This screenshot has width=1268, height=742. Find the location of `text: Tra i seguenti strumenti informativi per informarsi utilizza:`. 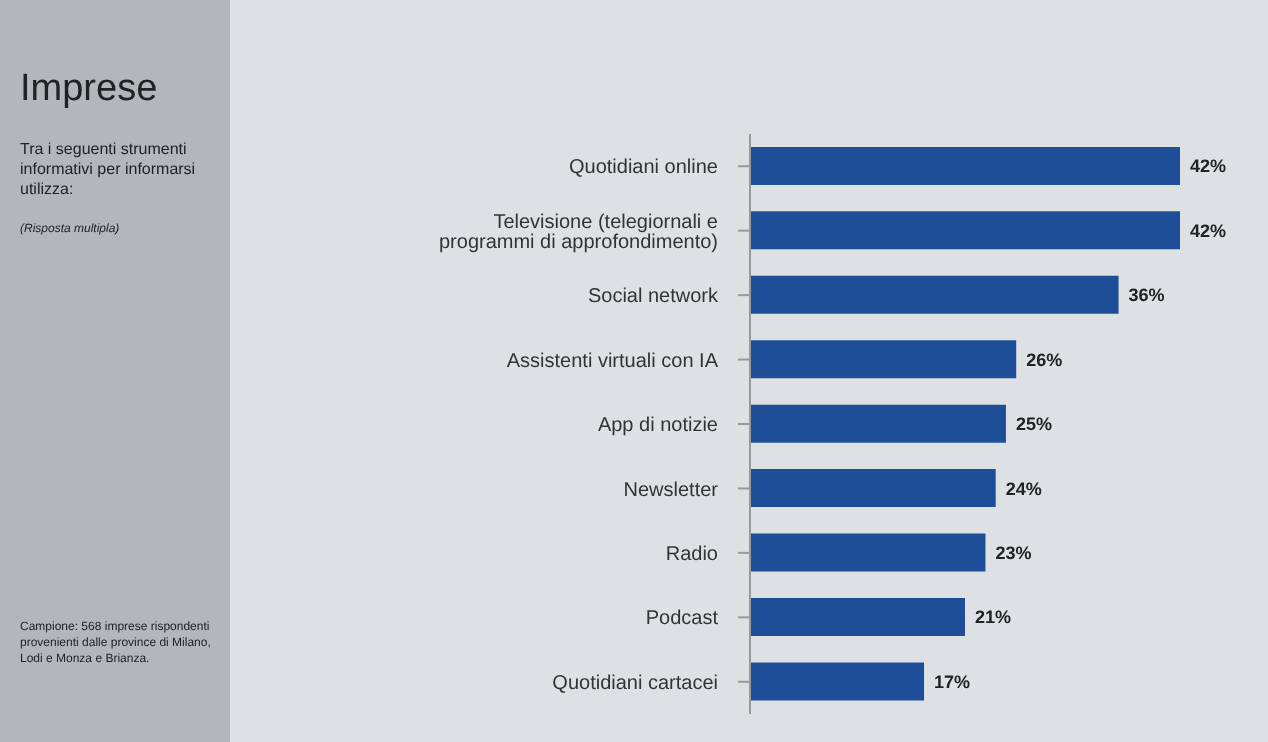

text: Tra i seguenti strumenti informativi per informarsi utilizza: is located at coordinates (109, 170).